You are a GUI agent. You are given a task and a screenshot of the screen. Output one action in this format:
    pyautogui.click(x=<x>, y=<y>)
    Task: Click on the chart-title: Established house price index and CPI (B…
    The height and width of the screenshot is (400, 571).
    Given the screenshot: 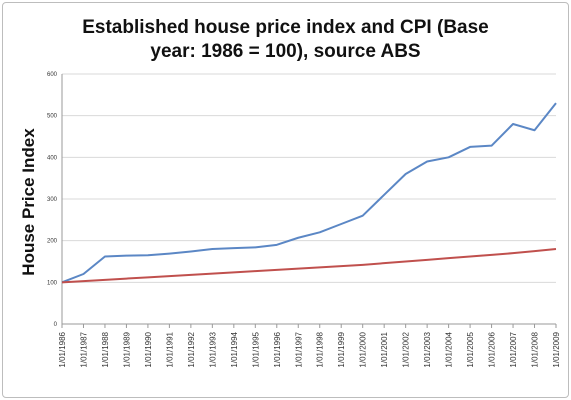 What is the action you would take?
    pyautogui.click(x=285, y=40)
    